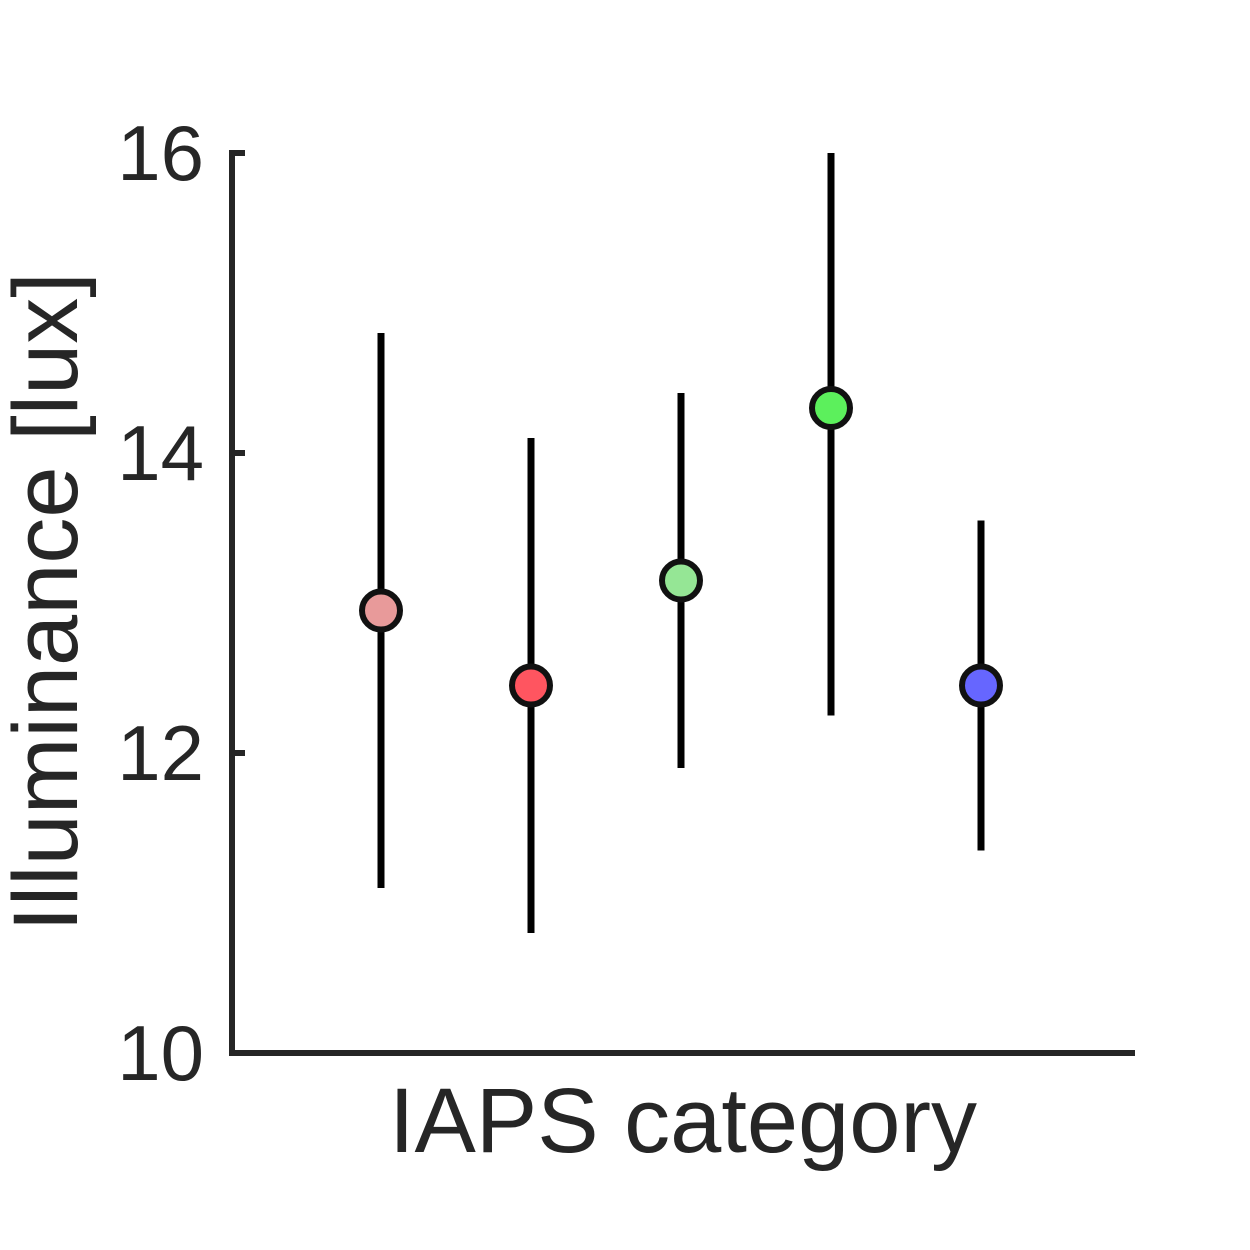 The width and height of the screenshot is (1250, 1250). I want to click on y-tick-label: 14, so click(160, 453).